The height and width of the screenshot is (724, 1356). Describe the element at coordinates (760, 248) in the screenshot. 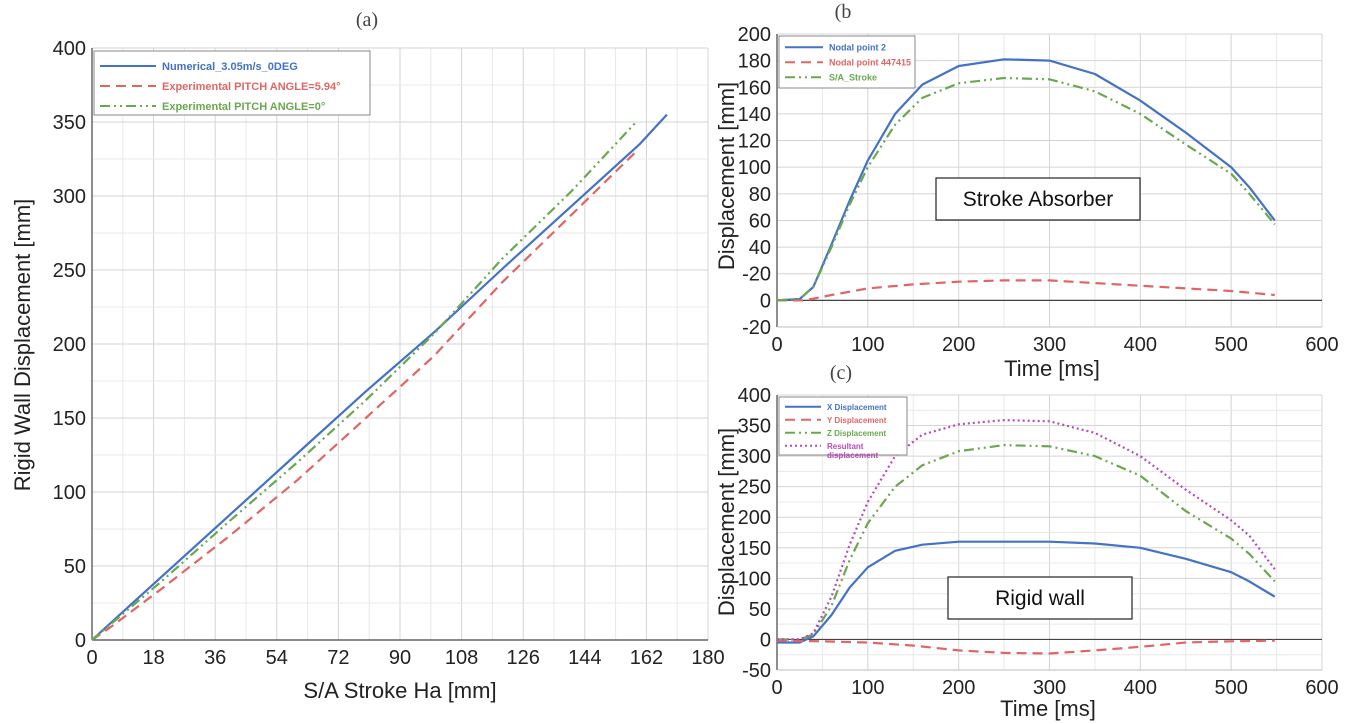

I see `y-tick-label: 40` at that location.